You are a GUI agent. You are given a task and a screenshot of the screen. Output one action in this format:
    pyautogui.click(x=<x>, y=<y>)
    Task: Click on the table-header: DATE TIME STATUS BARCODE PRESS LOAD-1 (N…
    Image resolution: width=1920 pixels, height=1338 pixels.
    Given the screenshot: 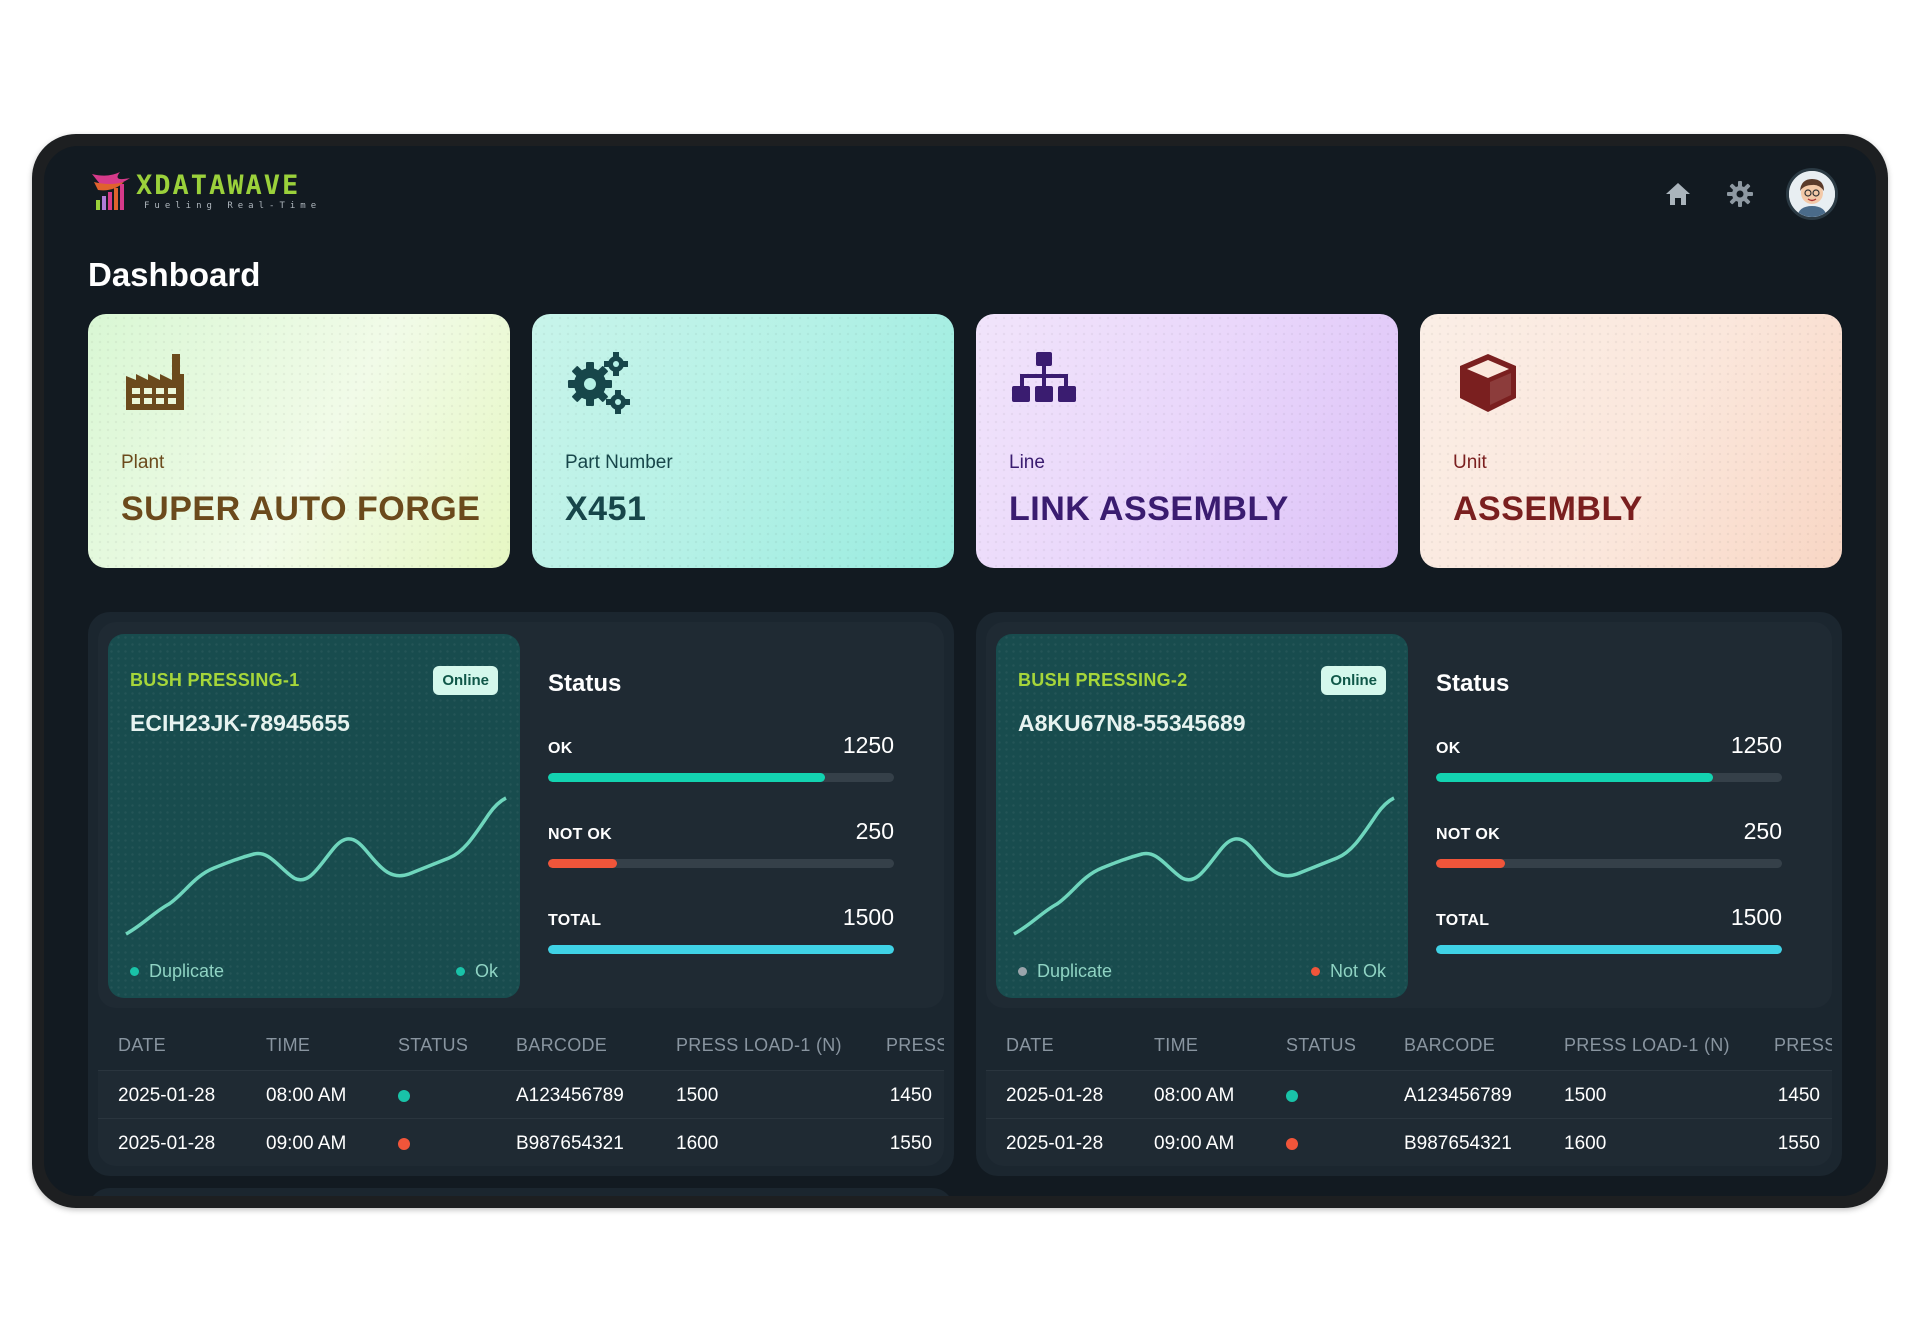 What is the action you would take?
    pyautogui.click(x=1409, y=1044)
    